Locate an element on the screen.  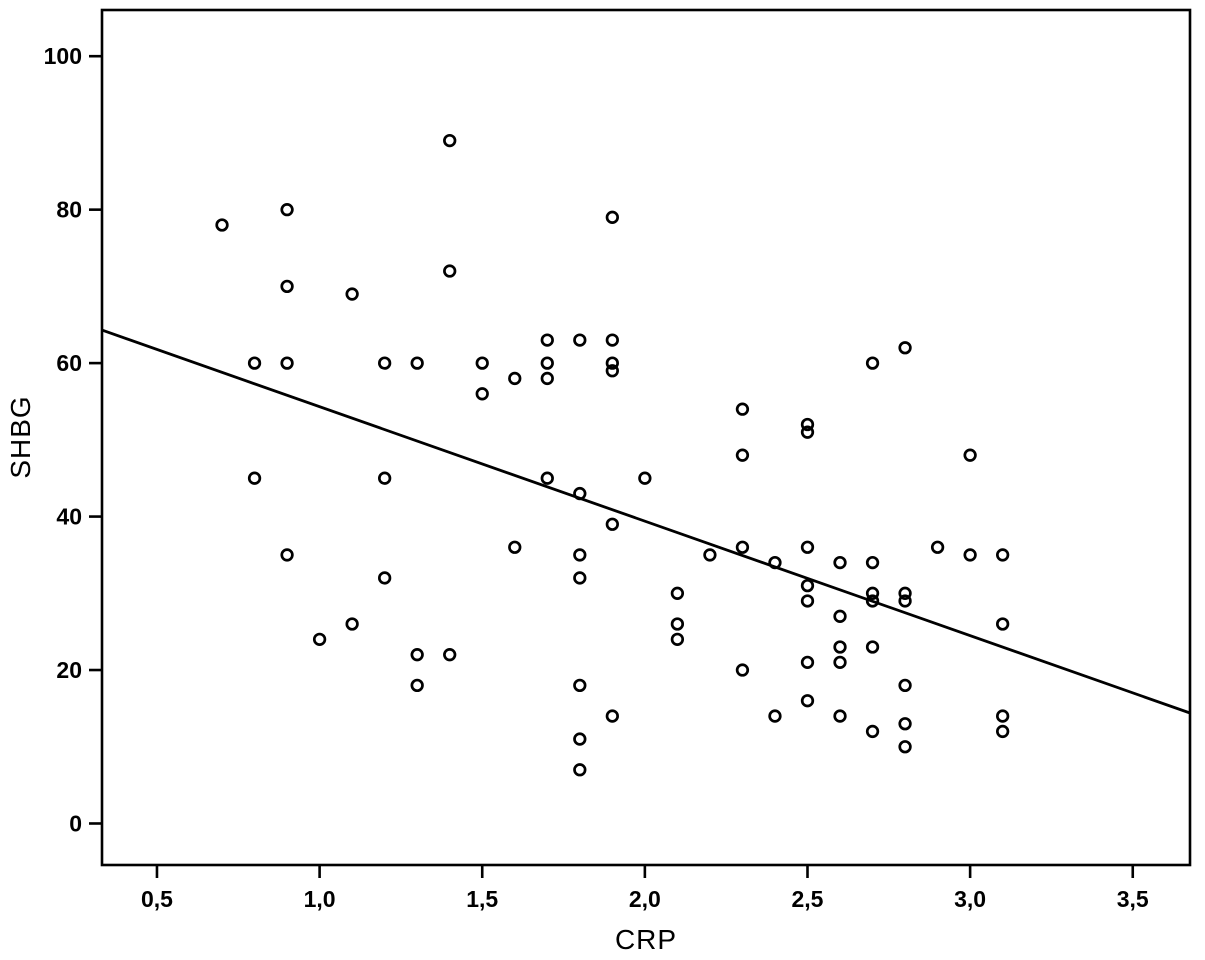
x-axis-tick-label: 3,5 is located at coordinates (1133, 899).